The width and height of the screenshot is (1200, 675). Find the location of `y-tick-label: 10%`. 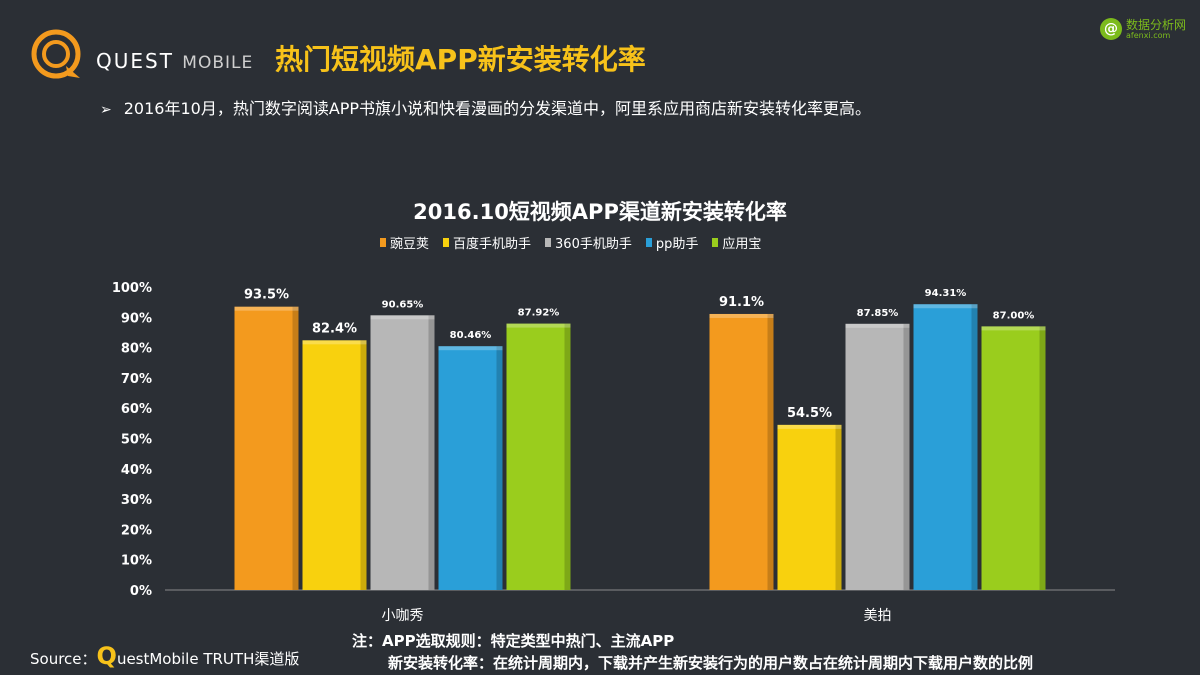

y-tick-label: 10% is located at coordinates (136, 561).